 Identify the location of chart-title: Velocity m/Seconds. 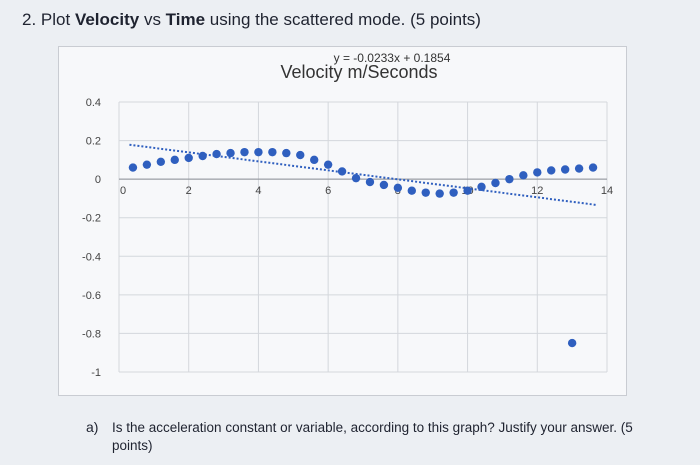
(358, 72).